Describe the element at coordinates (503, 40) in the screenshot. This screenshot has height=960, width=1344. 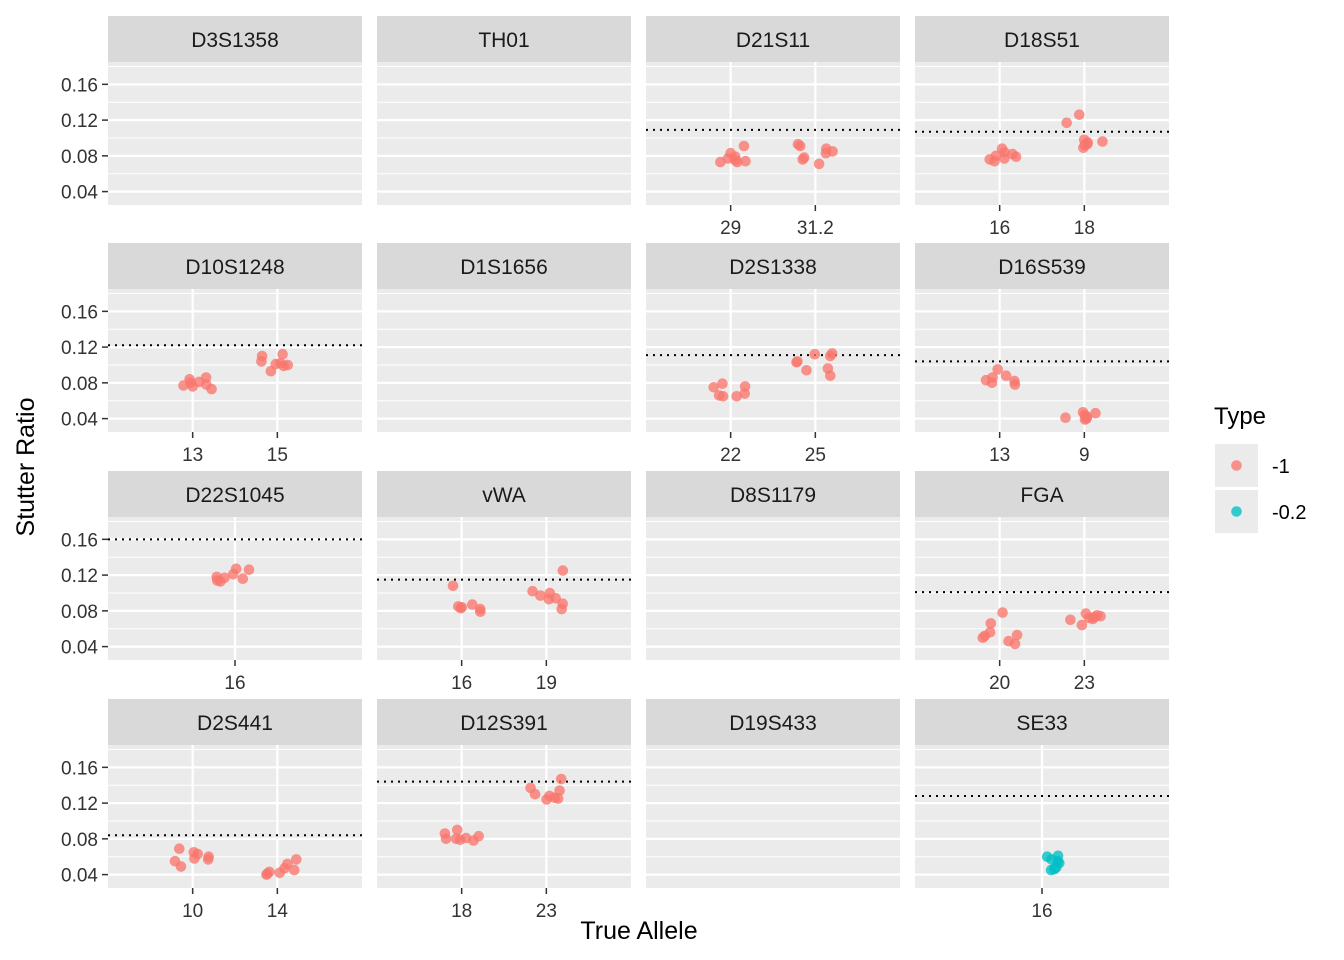
I see `facet-strip-label: TH01` at that location.